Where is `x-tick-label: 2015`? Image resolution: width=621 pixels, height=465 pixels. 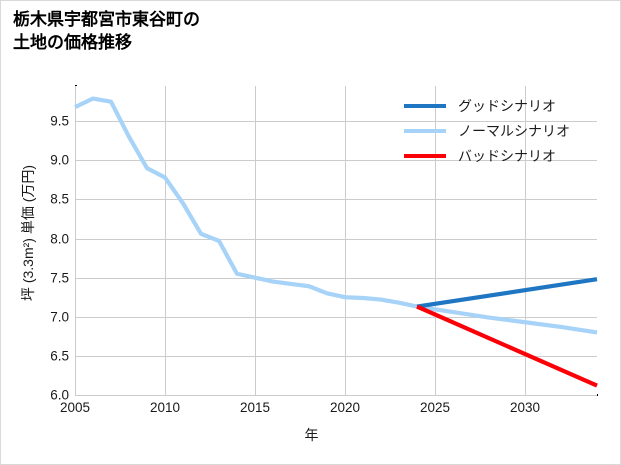 x-tick-label: 2015 is located at coordinates (255, 407).